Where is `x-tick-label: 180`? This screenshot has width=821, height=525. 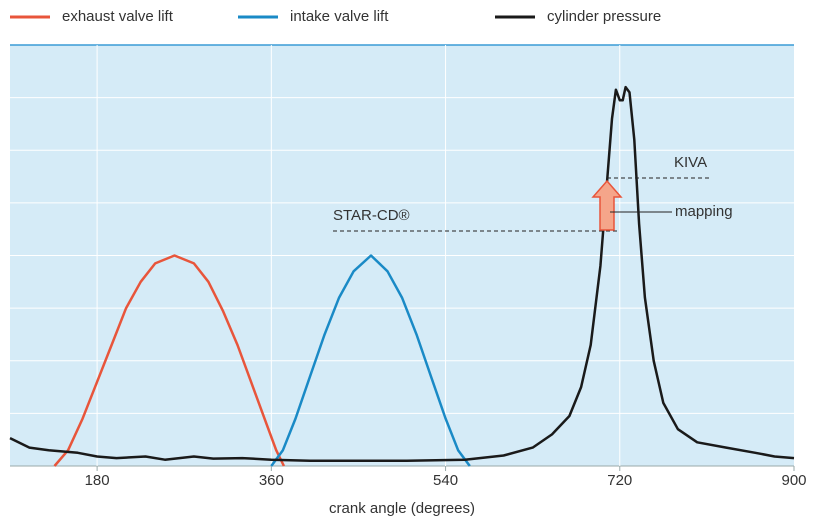 x-tick-label: 180 is located at coordinates (97, 480).